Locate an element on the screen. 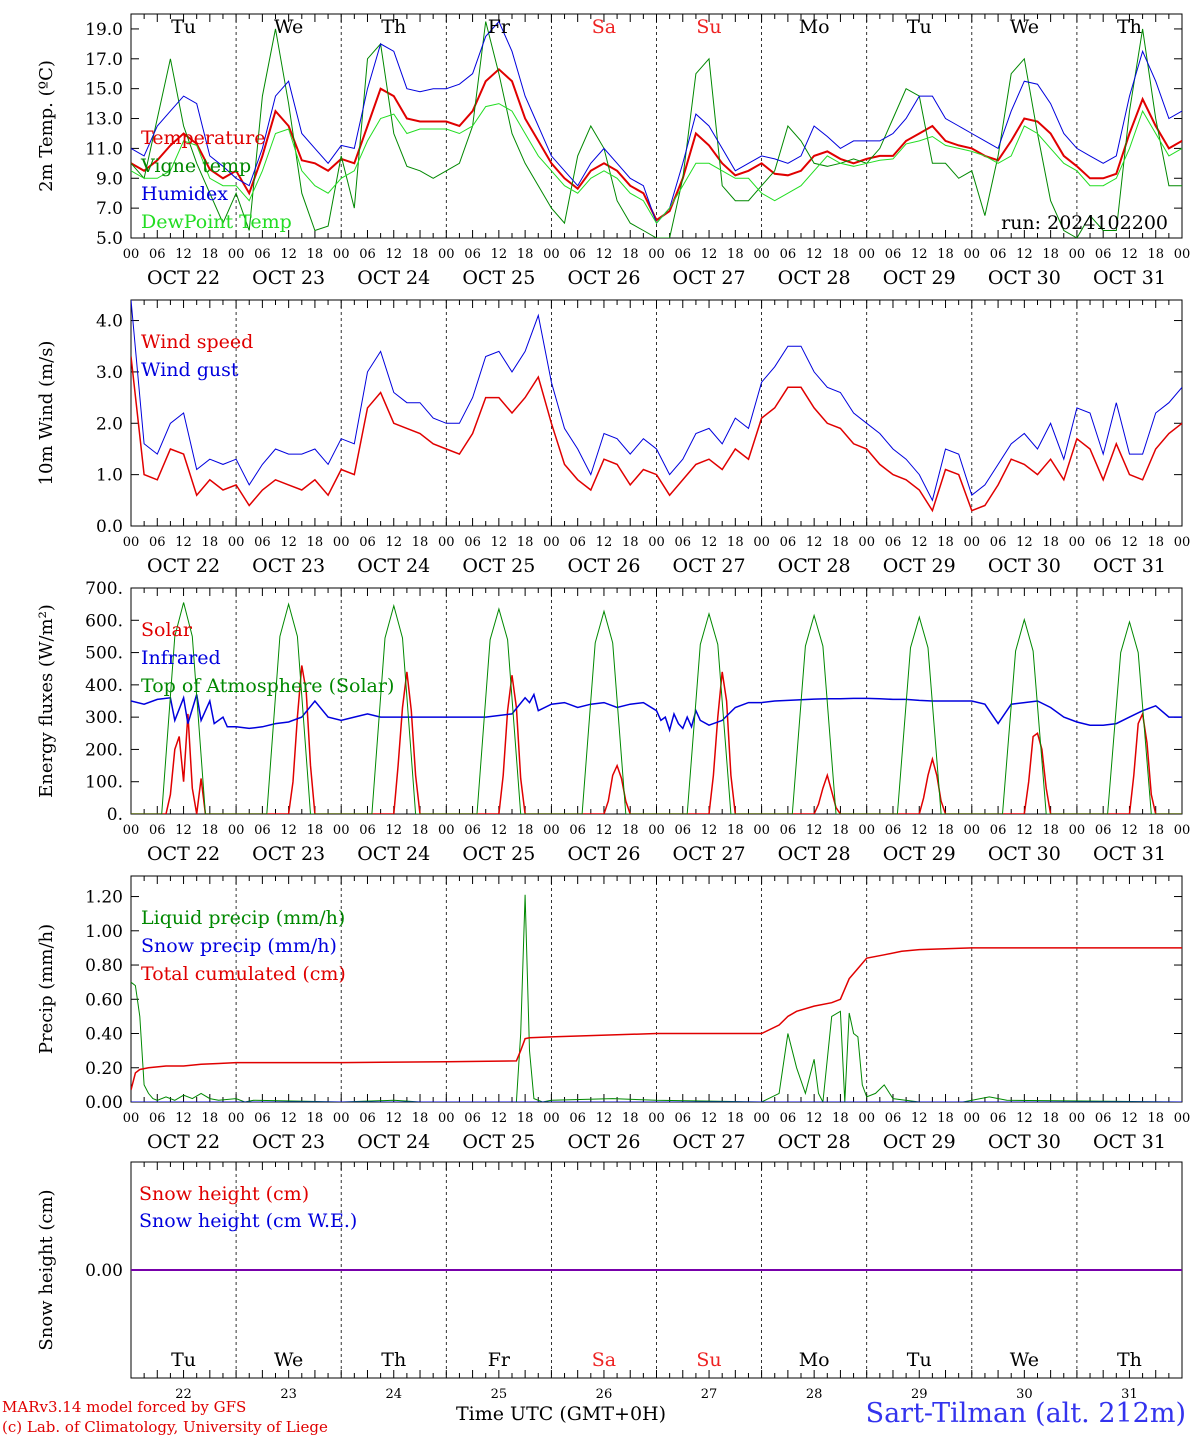  precip-y-tick-label: 1.00 is located at coordinates (104, 932).